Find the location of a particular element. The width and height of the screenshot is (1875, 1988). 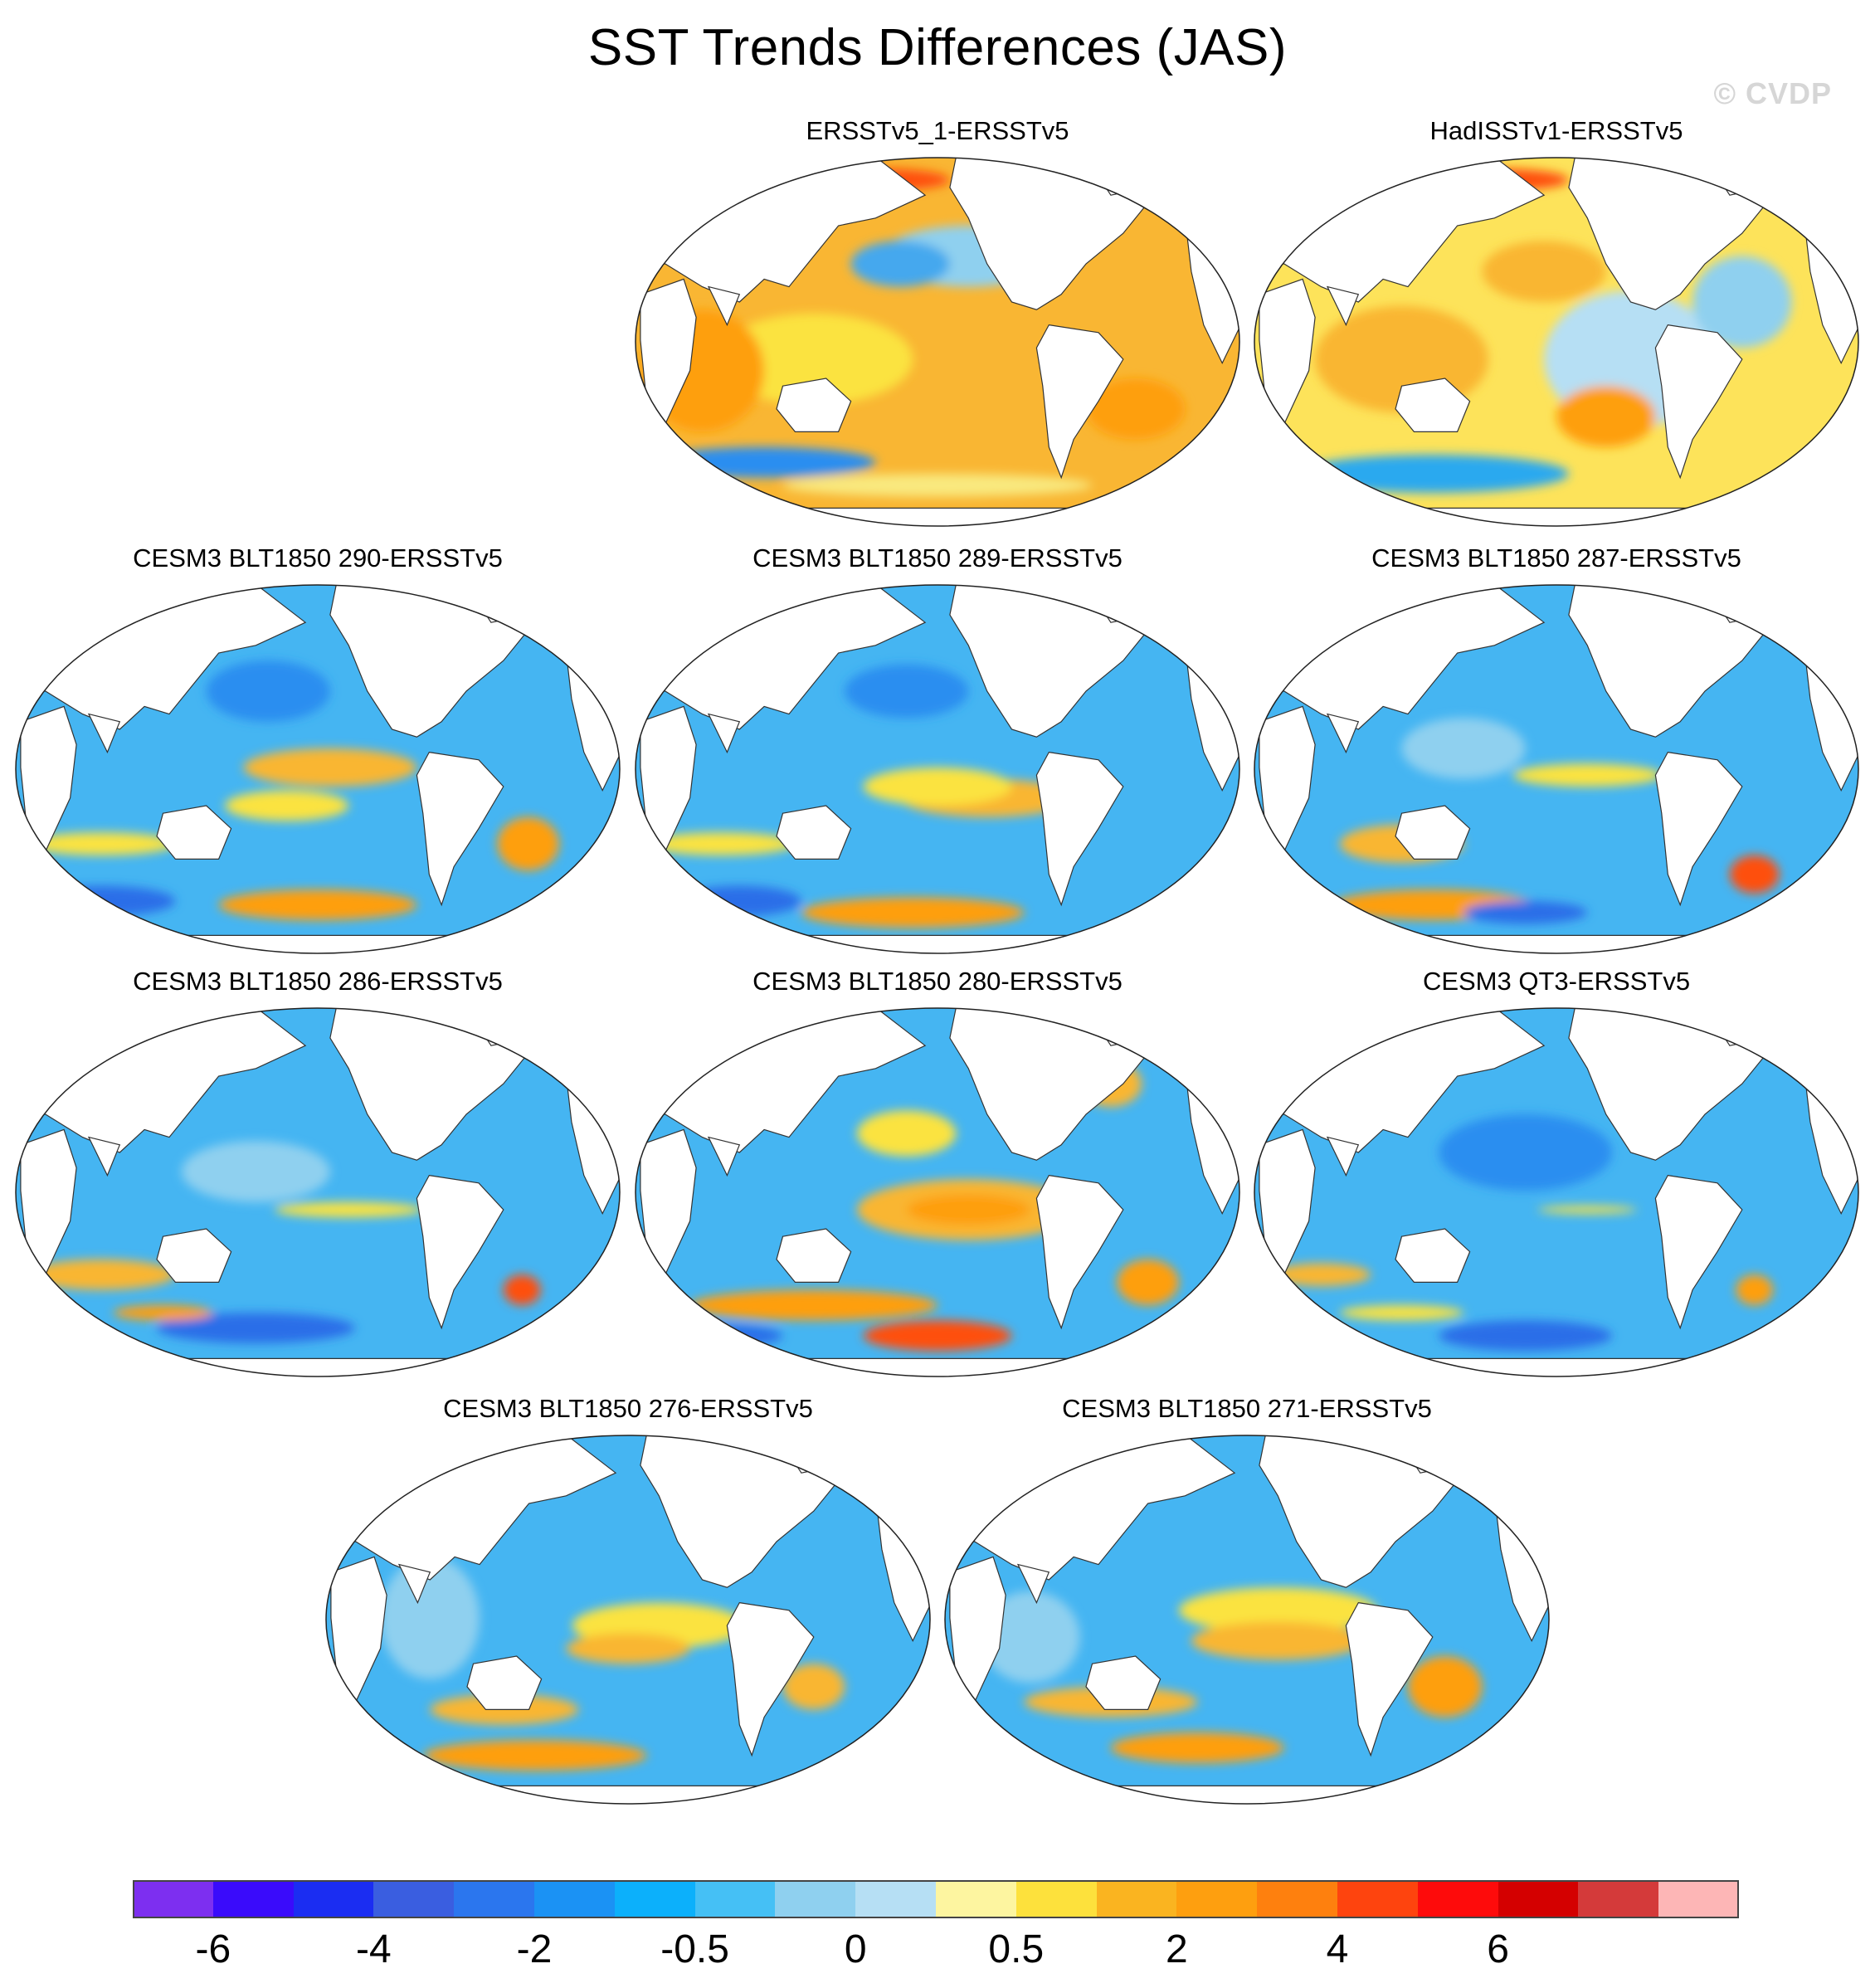

map-panel: CESM3 BLT1850 290-ERSSTv5 is located at coordinates (317, 750).